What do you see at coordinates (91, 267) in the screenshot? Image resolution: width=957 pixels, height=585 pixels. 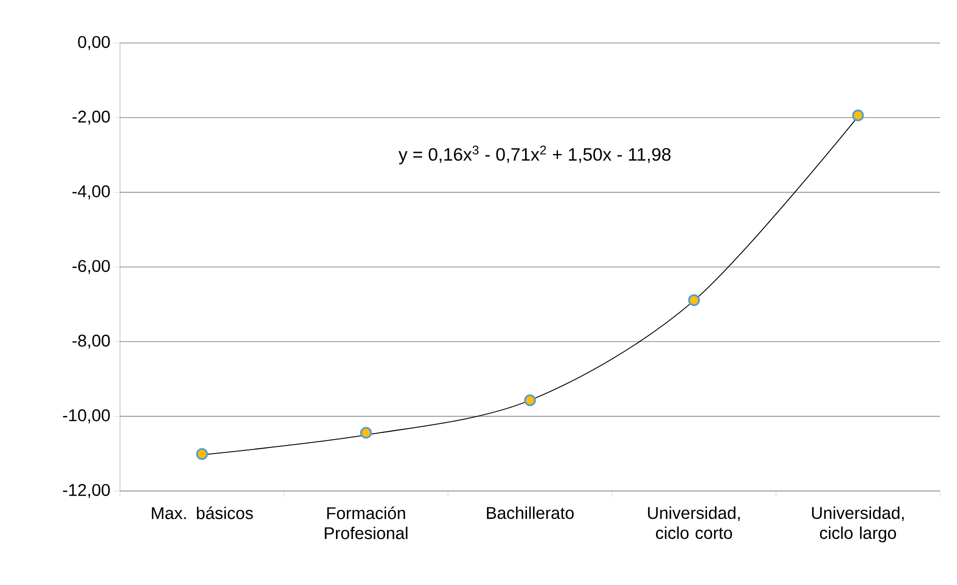 I see `y-tick-label: -6,00` at bounding box center [91, 267].